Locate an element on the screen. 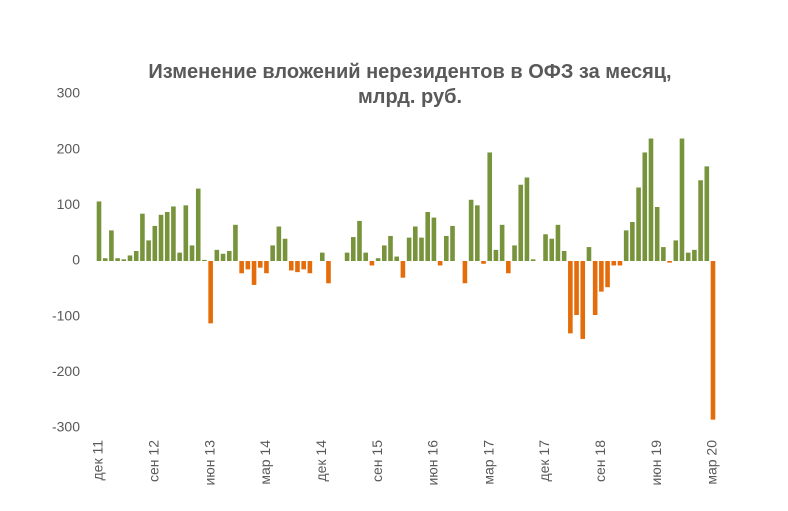  x-tick-label: июн 13 is located at coordinates (209, 463).